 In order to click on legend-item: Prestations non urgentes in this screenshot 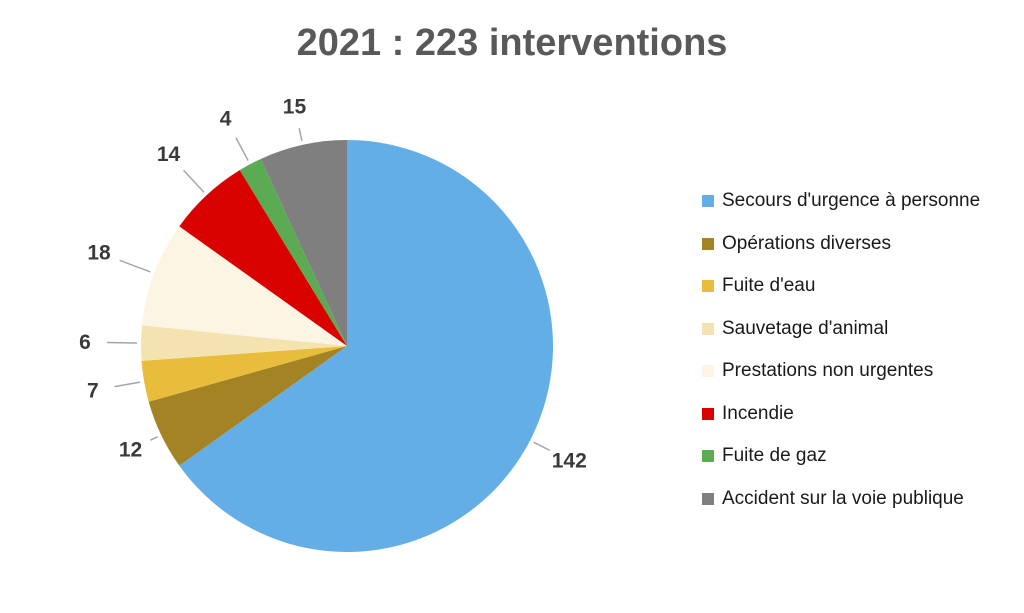, I will do `click(841, 371)`.